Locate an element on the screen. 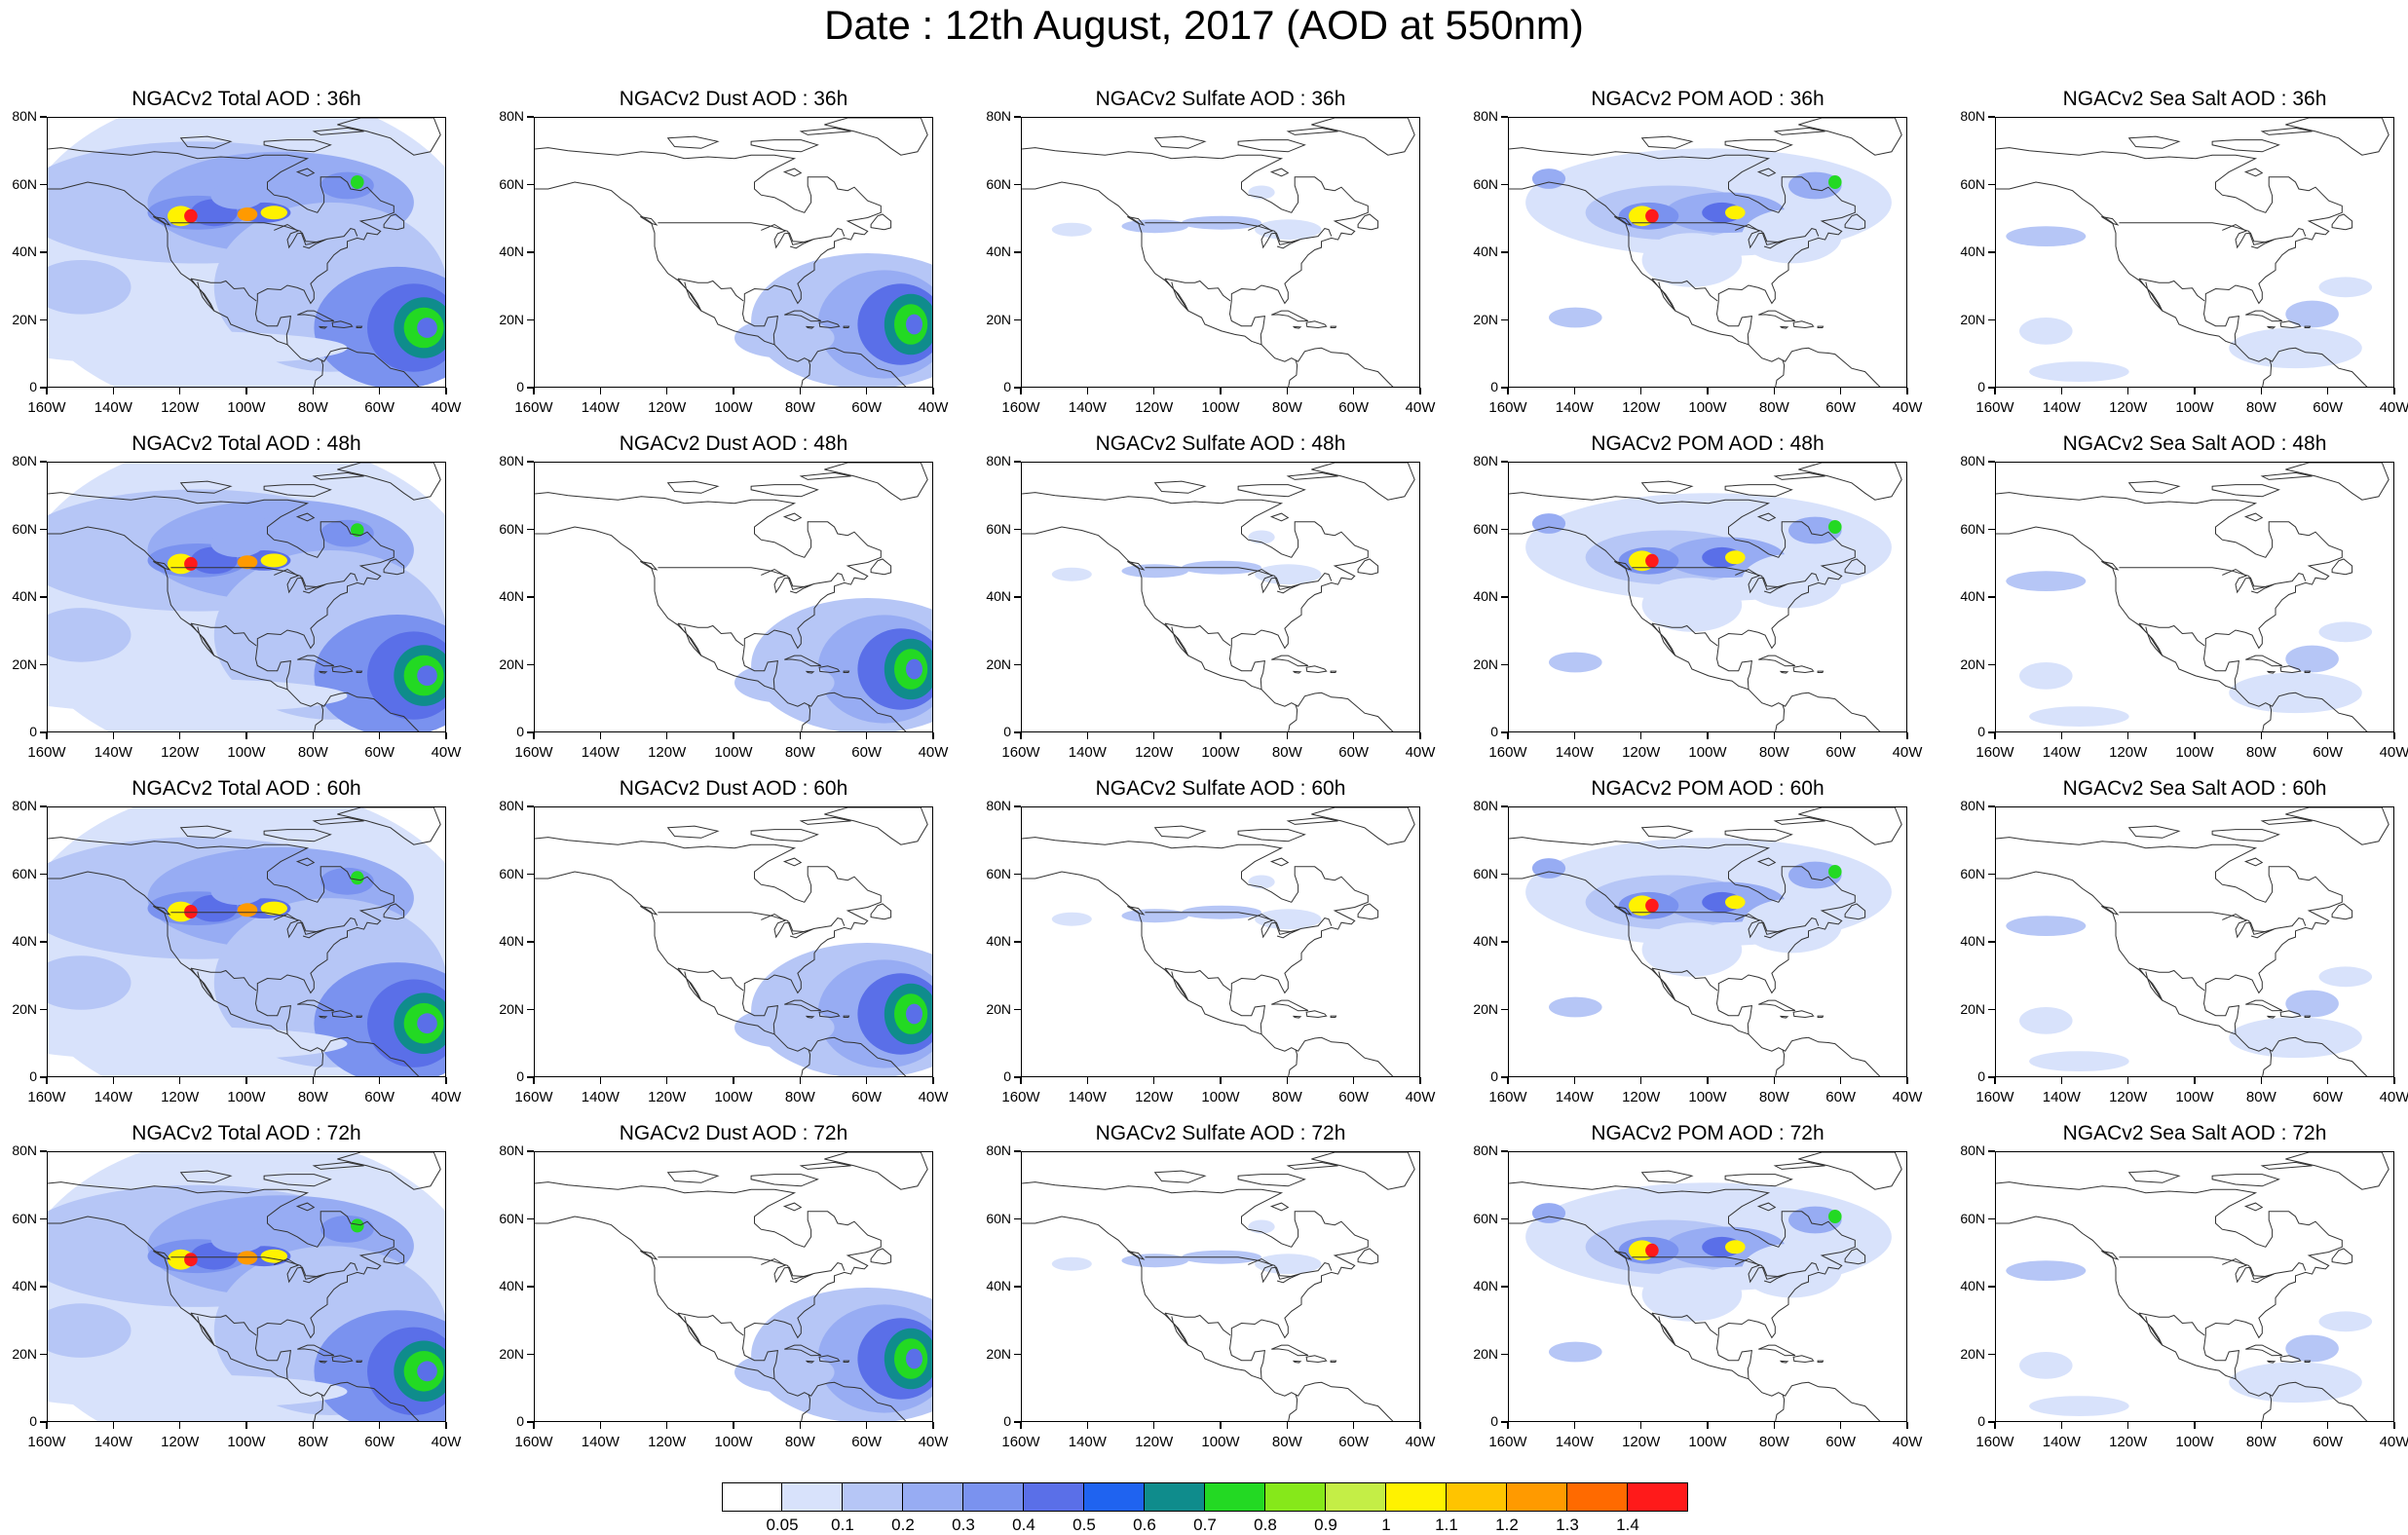  coastline-gulf is located at coordinates (1733, 322).